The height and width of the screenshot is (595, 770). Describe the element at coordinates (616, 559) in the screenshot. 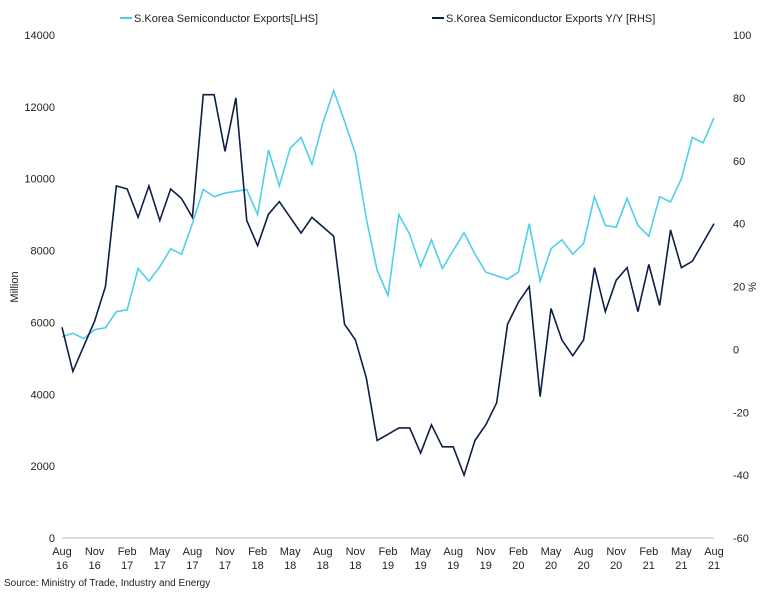

I see `x-tick-label: Nov 20` at that location.